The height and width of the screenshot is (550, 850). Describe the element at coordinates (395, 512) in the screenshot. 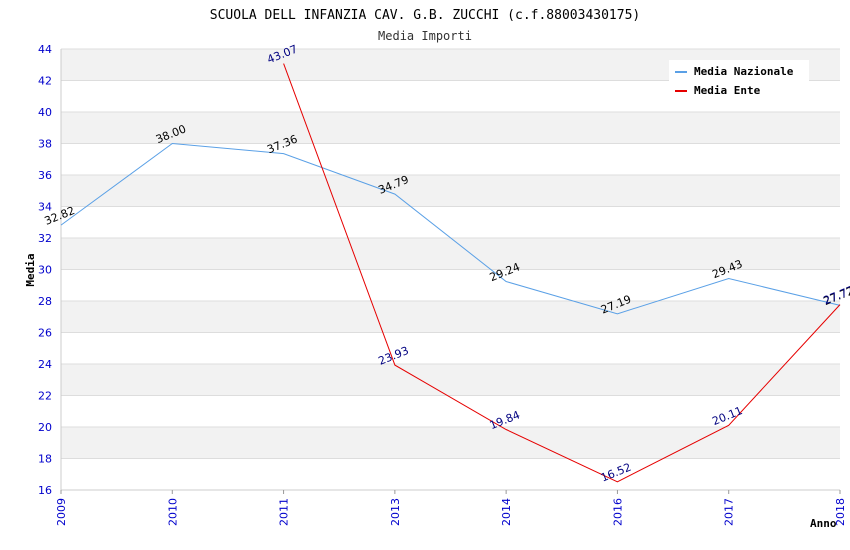

I see `x-tick-label: 2013` at that location.